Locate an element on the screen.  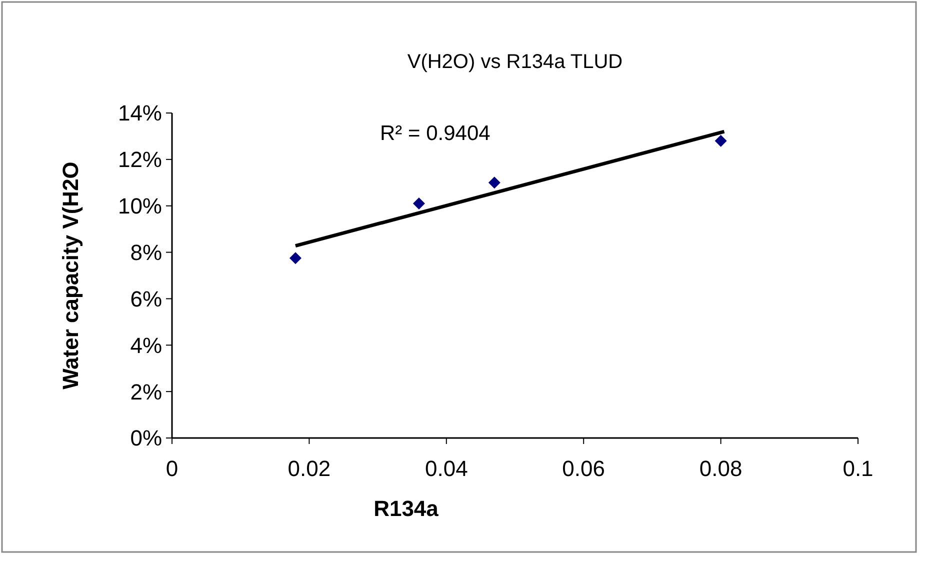
y-tick-label: 14% is located at coordinates (140, 113).